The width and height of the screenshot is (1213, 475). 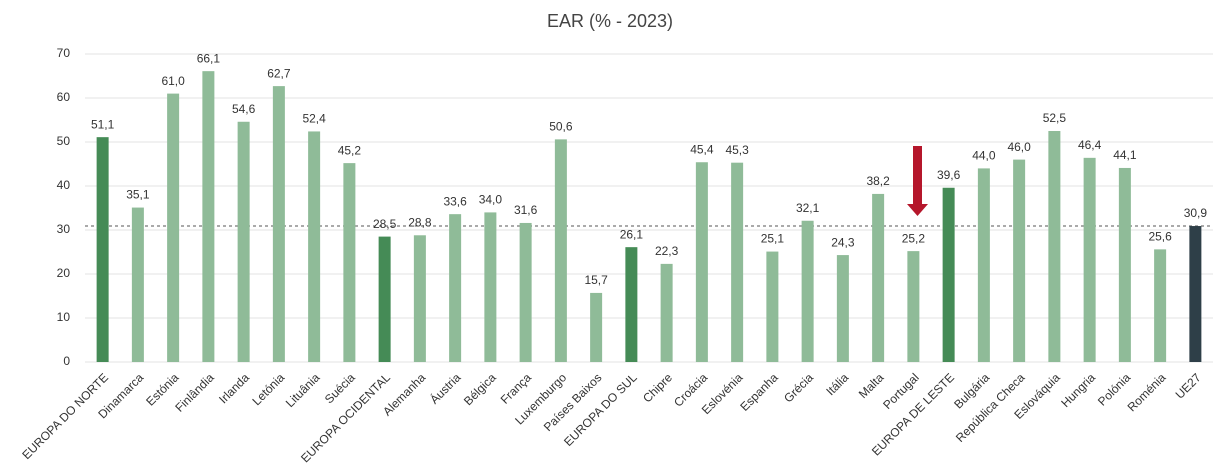 What do you see at coordinates (632, 234) in the screenshot?
I see `value-label: 26,1` at bounding box center [632, 234].